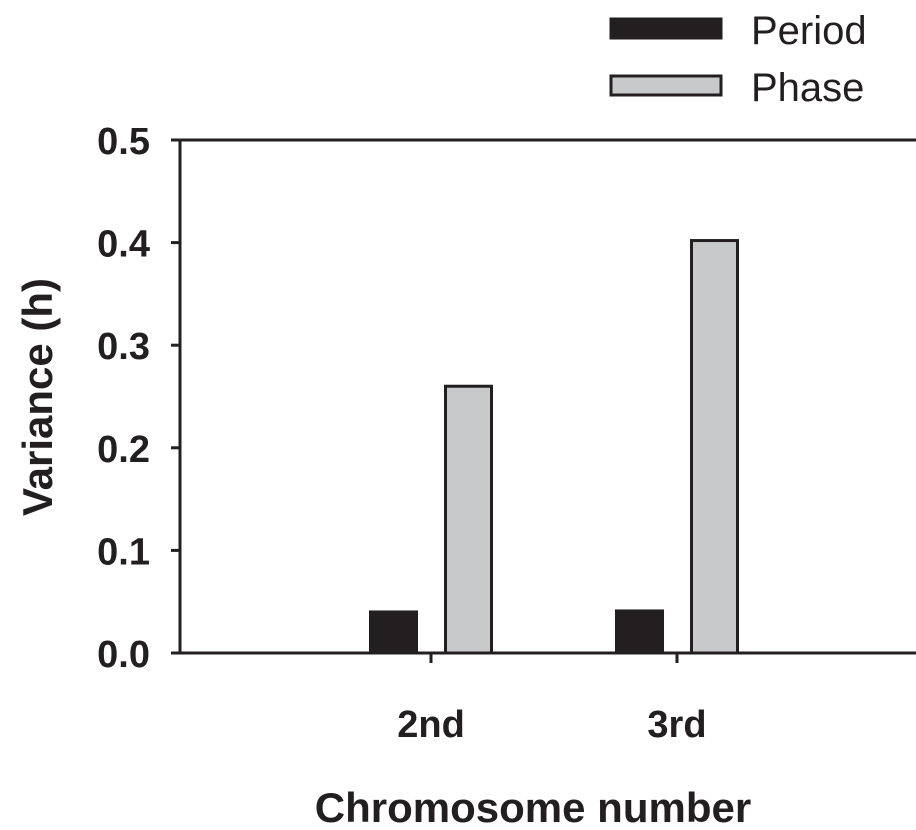 This screenshot has height=830, width=916. Describe the element at coordinates (138, 398) in the screenshot. I see `y-axis: 0.0 0.1 0.2 0.3 0.4 0.5` at that location.